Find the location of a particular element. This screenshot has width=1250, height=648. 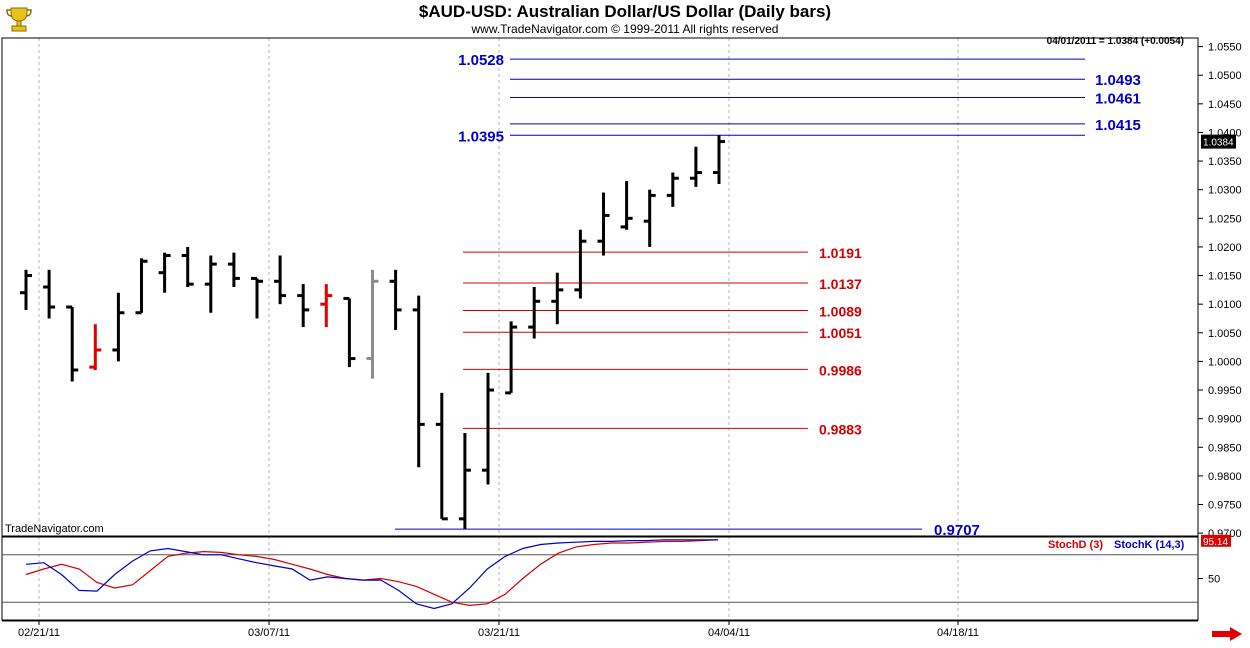

scroll-right-arrow-icon is located at coordinates (1227, 634).